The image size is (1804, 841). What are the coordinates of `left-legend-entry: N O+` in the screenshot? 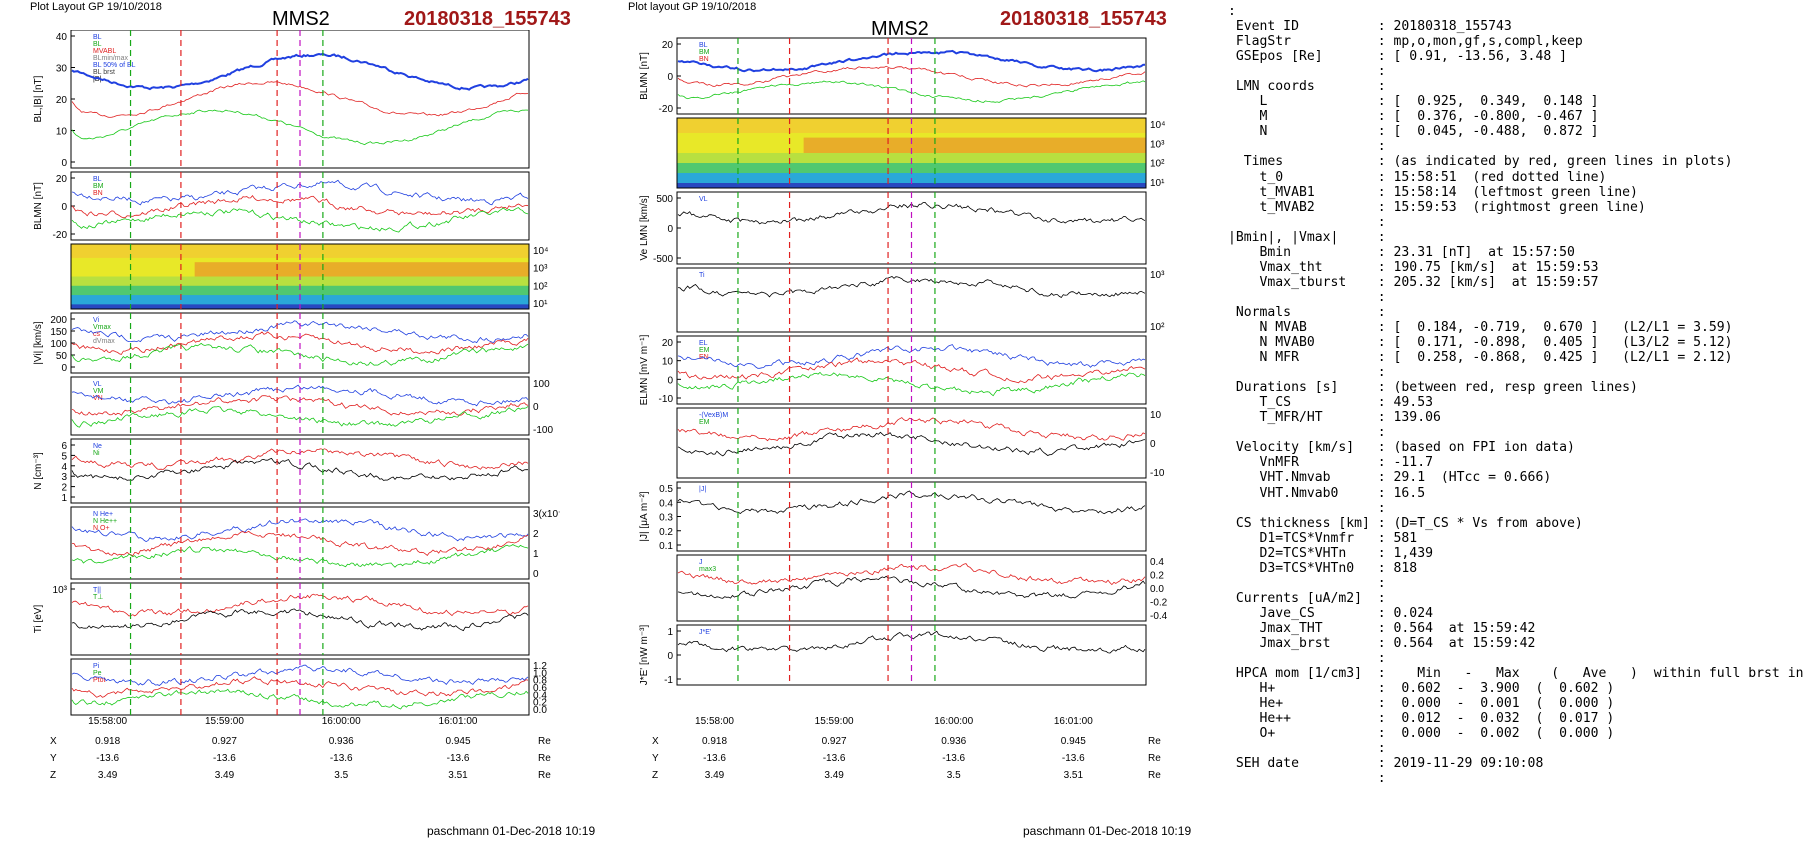 It's located at (101, 528).